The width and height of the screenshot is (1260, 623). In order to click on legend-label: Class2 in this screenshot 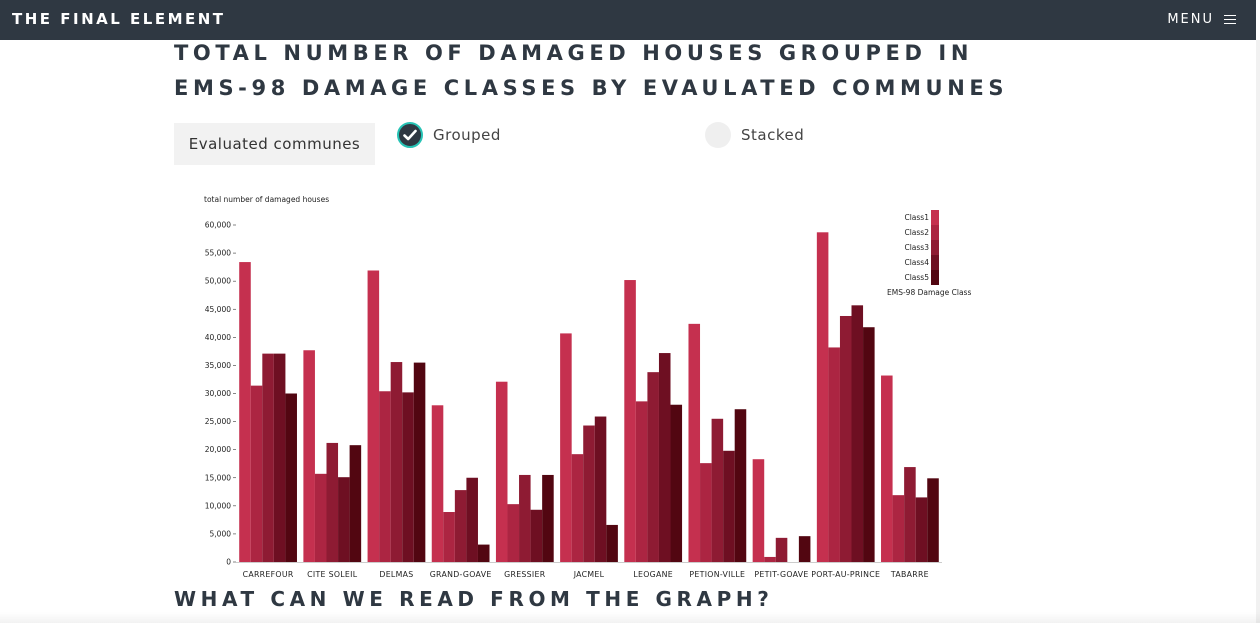, I will do `click(916, 232)`.